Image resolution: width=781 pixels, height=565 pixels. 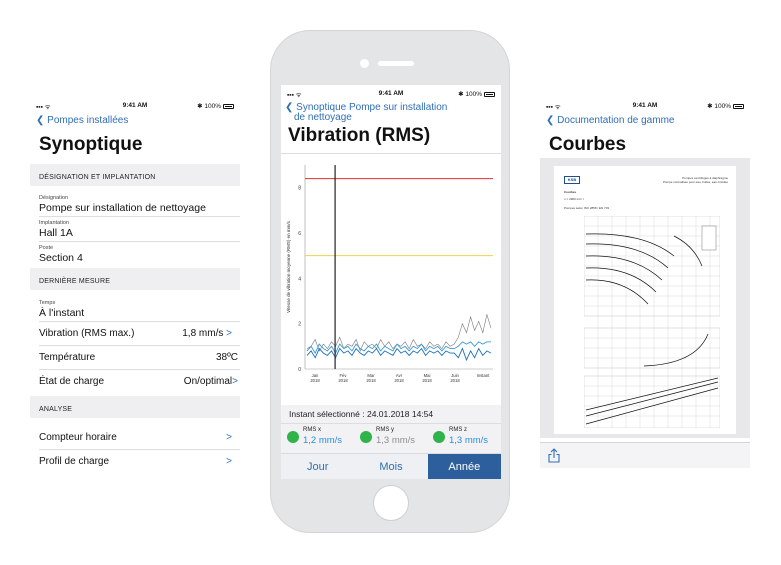 What do you see at coordinates (371, 375) in the screenshot?
I see `x-tick-label: Mar` at bounding box center [371, 375].